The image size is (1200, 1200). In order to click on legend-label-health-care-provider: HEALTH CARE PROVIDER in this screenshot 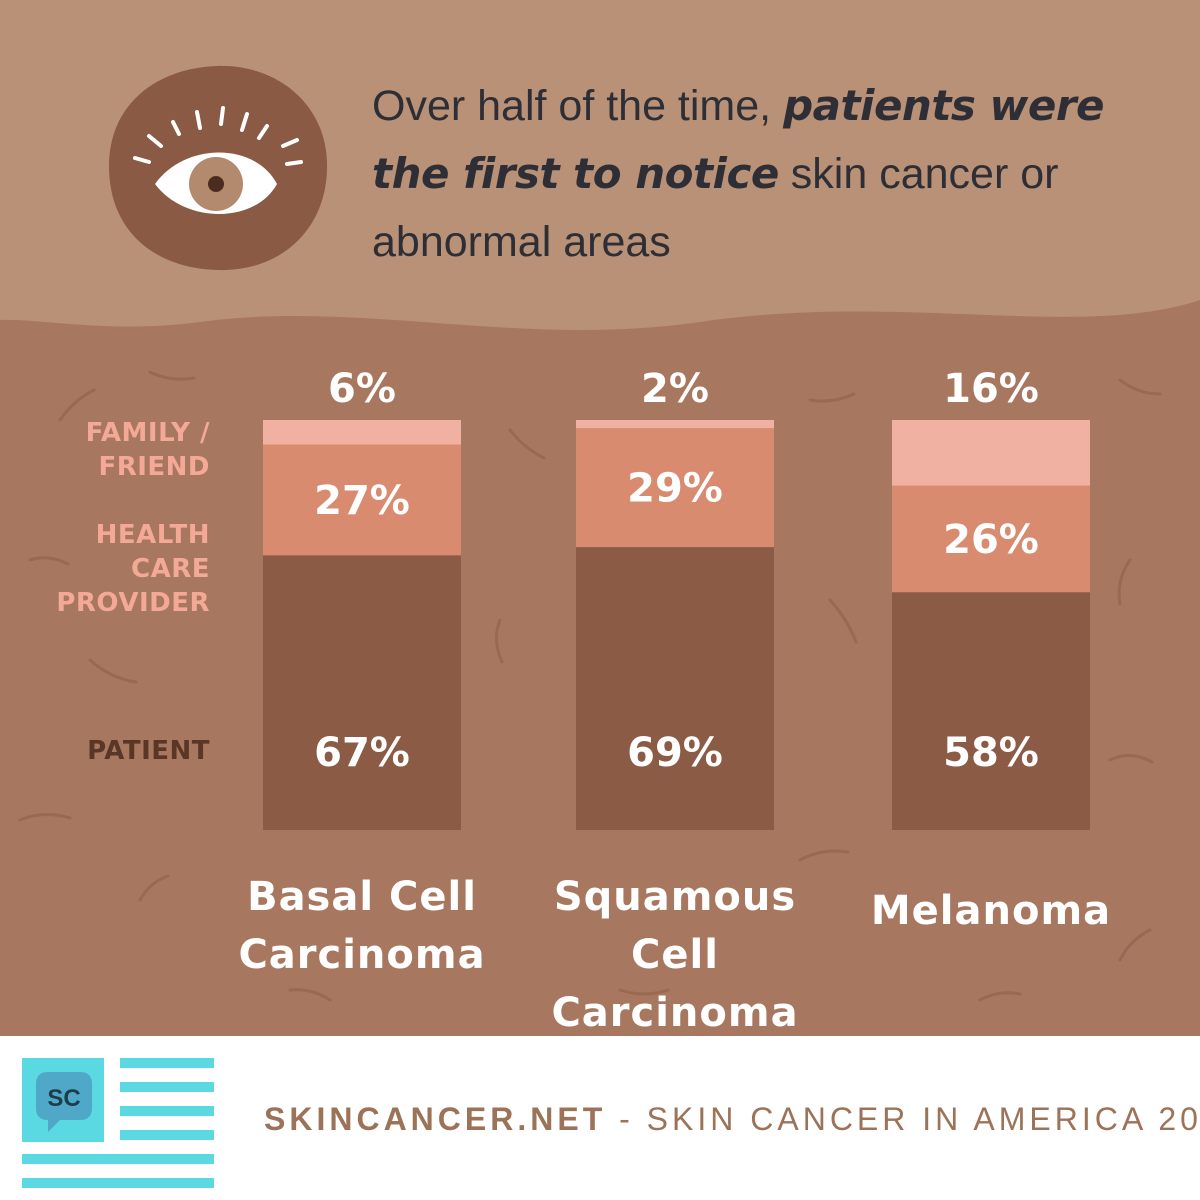, I will do `click(133, 569)`.